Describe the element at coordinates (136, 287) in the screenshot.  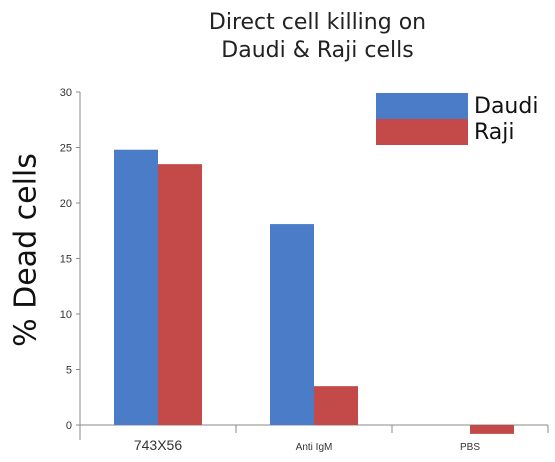
I see `bar-daudi-743x56` at that location.